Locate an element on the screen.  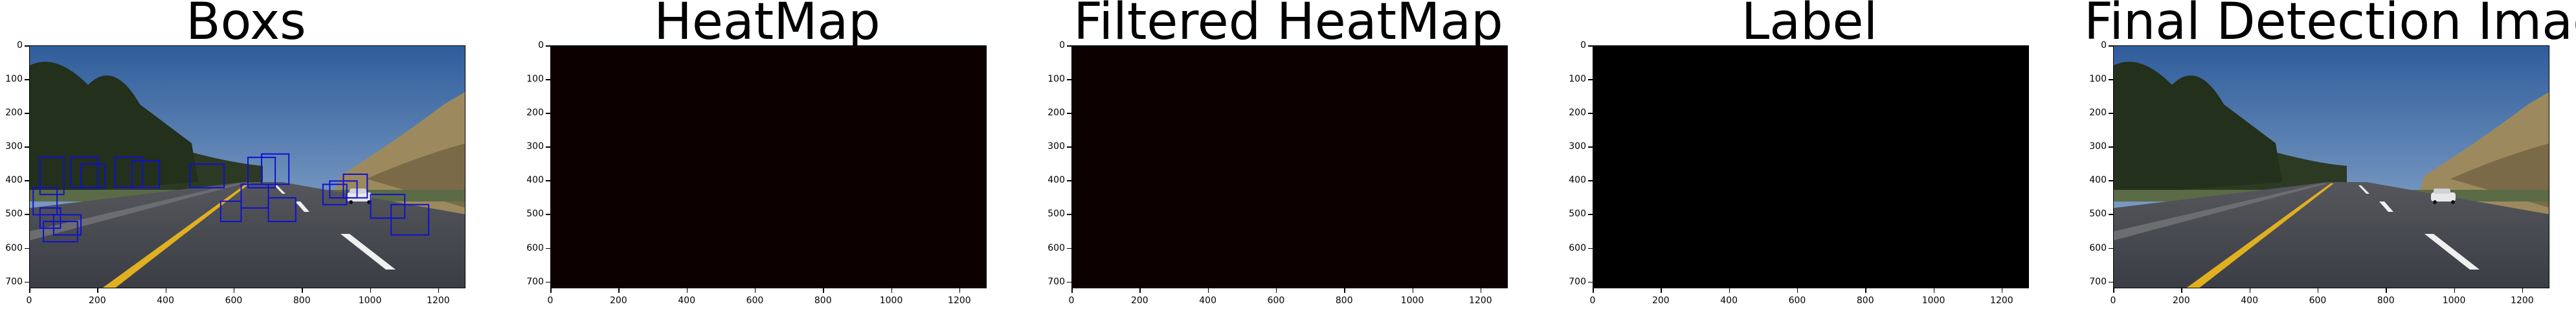
y-tick-label: 600 is located at coordinates (1578, 247).